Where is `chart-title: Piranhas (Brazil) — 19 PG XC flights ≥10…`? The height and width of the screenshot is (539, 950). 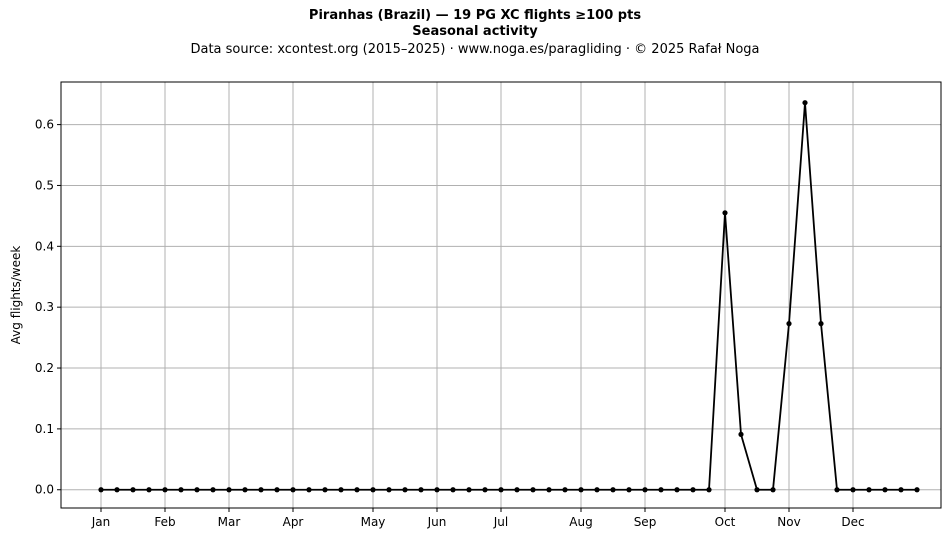
chart-title: Piranhas (Brazil) — 19 PG XC flights ≥10… is located at coordinates (475, 15).